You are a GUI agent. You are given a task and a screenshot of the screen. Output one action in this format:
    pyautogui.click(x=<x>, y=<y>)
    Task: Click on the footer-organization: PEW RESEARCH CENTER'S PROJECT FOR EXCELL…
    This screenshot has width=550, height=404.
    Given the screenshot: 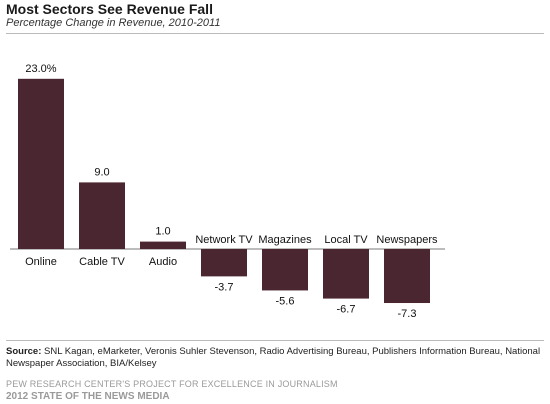 What is the action you would take?
    pyautogui.click(x=172, y=384)
    